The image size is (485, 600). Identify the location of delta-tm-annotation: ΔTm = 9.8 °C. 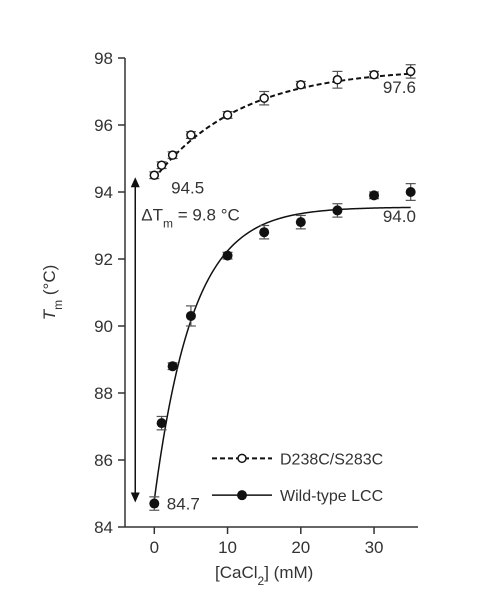
(190, 217).